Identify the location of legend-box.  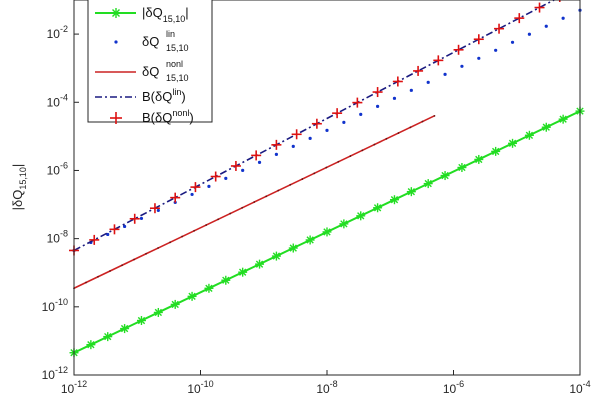
(150, 61).